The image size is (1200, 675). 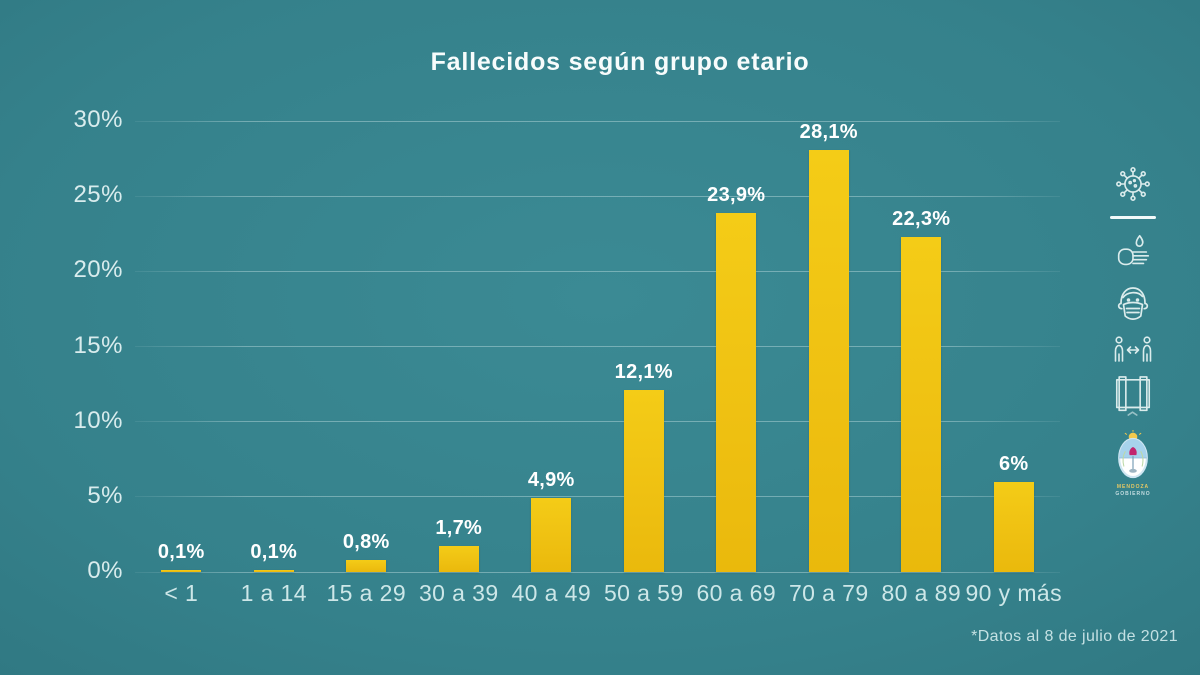 What do you see at coordinates (366, 541) in the screenshot?
I see `bar-value-label: 0,8%` at bounding box center [366, 541].